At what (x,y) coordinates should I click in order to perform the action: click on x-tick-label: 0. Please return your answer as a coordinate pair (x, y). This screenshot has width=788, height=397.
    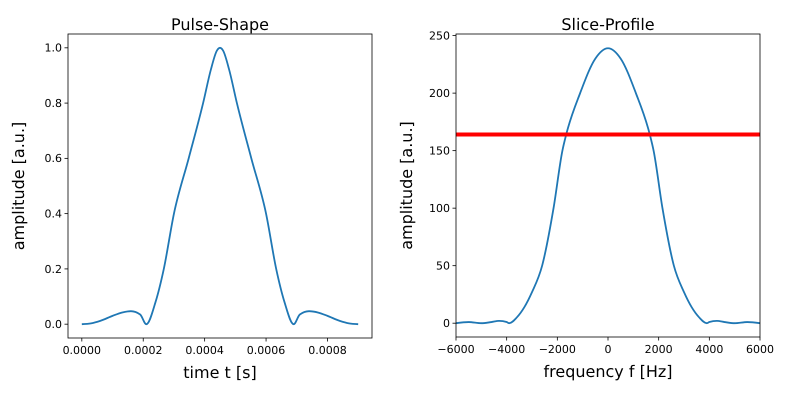
    Looking at the image, I should click on (608, 349).